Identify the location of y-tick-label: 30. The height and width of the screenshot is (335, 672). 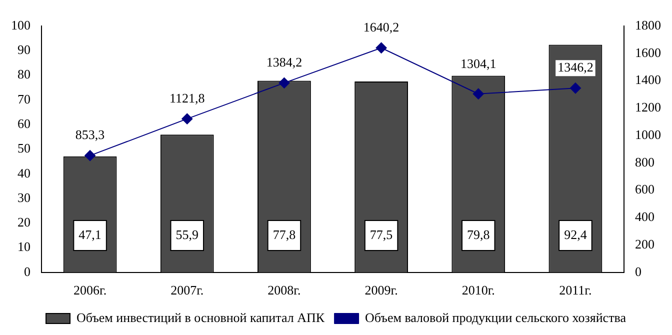
(24, 197).